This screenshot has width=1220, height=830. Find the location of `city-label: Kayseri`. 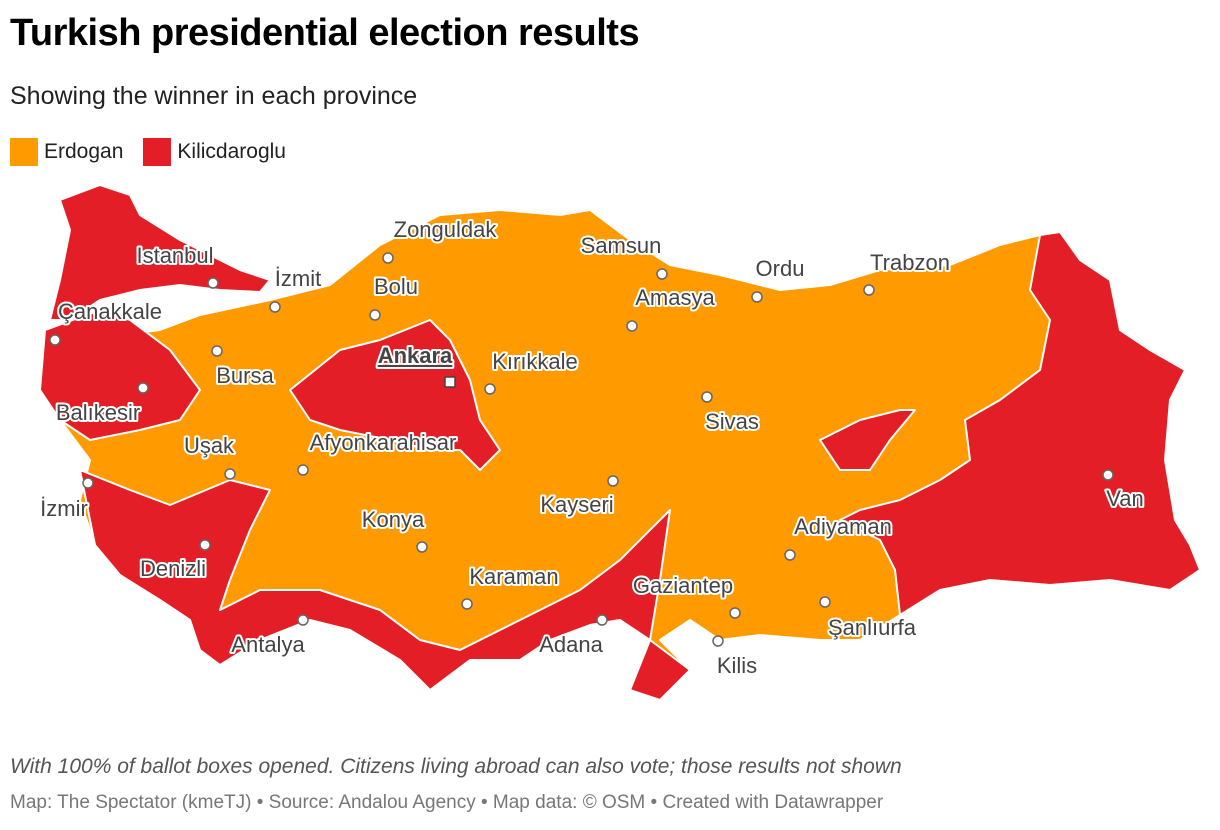

city-label: Kayseri is located at coordinates (576, 504).